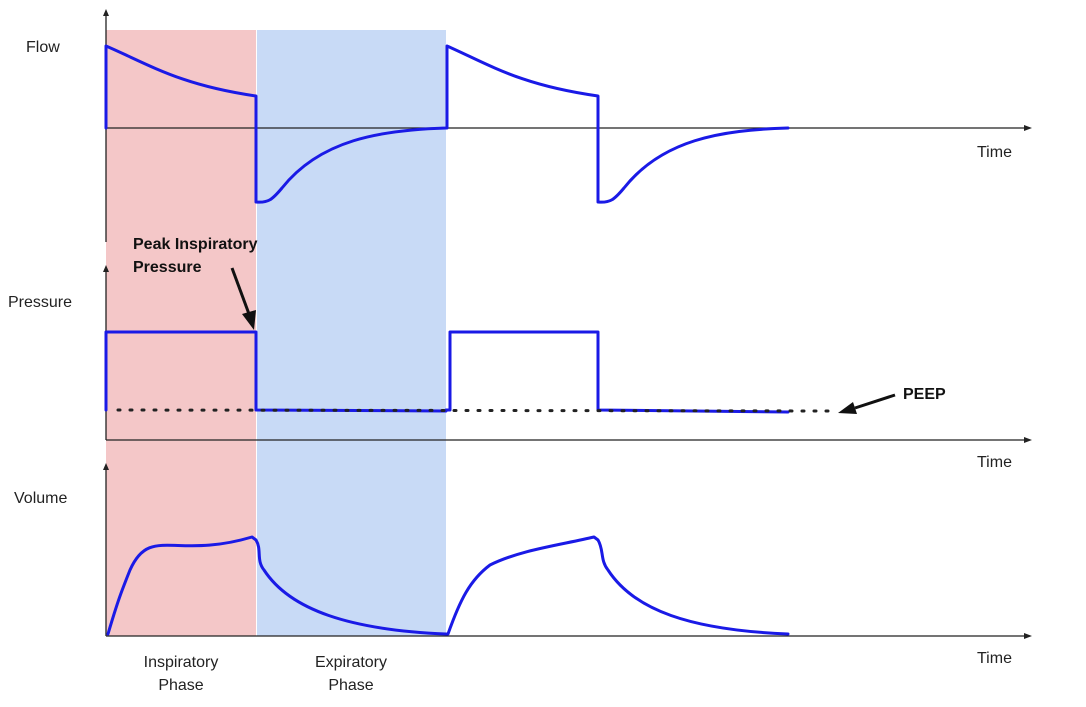 The image size is (1086, 707). I want to click on pip-label-line1: Peak Inspiratory, so click(195, 244).